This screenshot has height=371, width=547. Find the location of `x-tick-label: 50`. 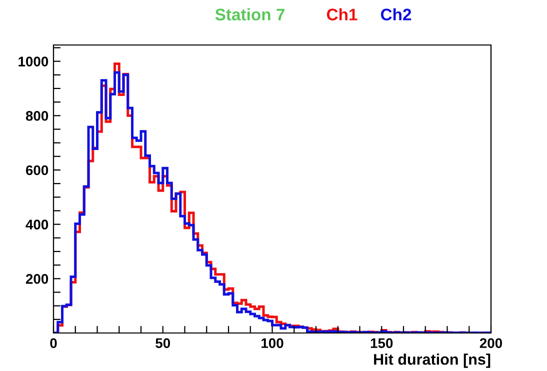

x-tick-label: 50 is located at coordinates (163, 343).